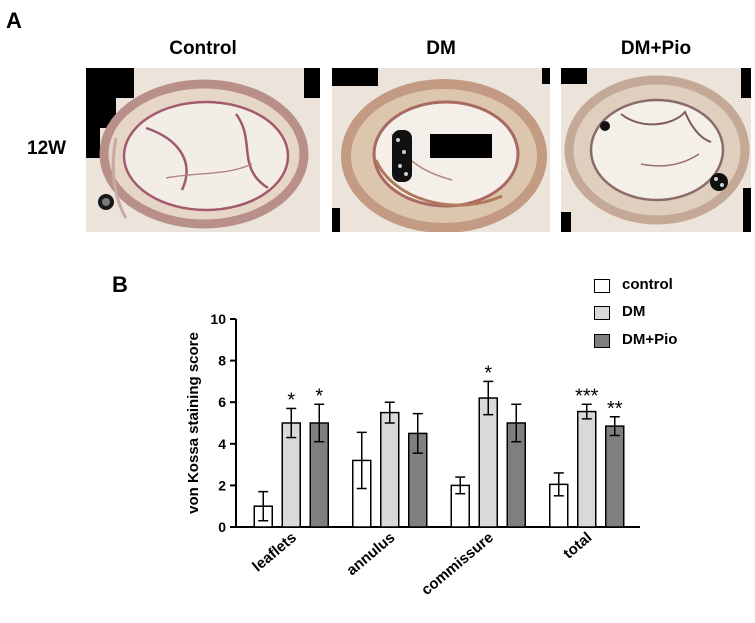  I want to click on y-tick-label: 4, so click(222, 444).